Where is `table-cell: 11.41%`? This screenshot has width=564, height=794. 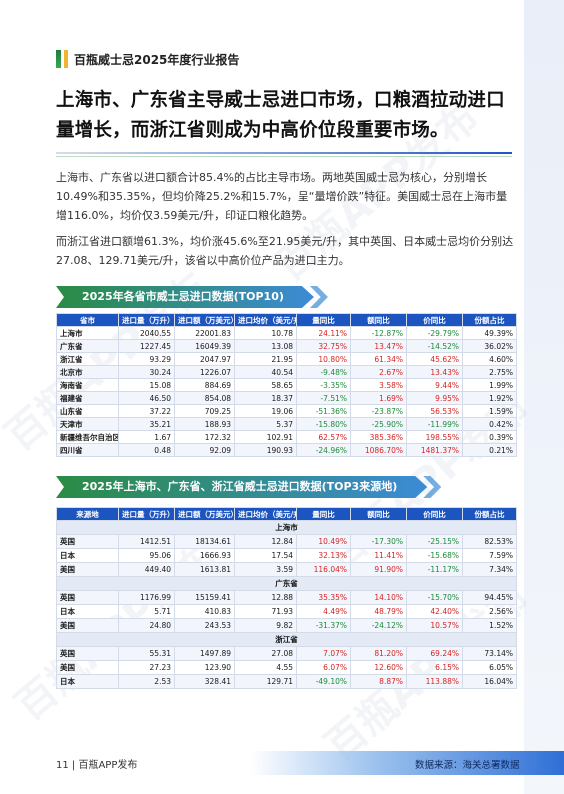 table-cell: 11.41% is located at coordinates (378, 555).